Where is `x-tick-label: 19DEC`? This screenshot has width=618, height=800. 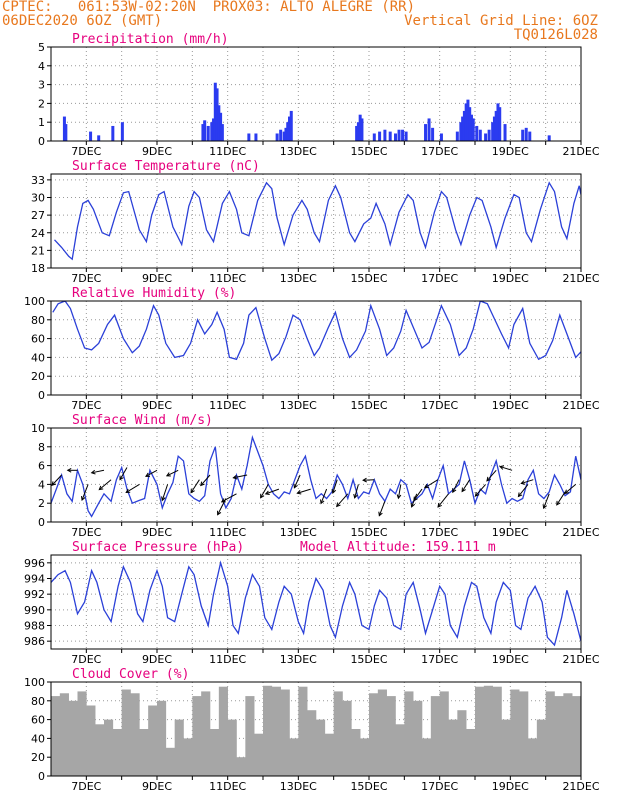 x-tick-label: 19DEC is located at coordinates (510, 532).